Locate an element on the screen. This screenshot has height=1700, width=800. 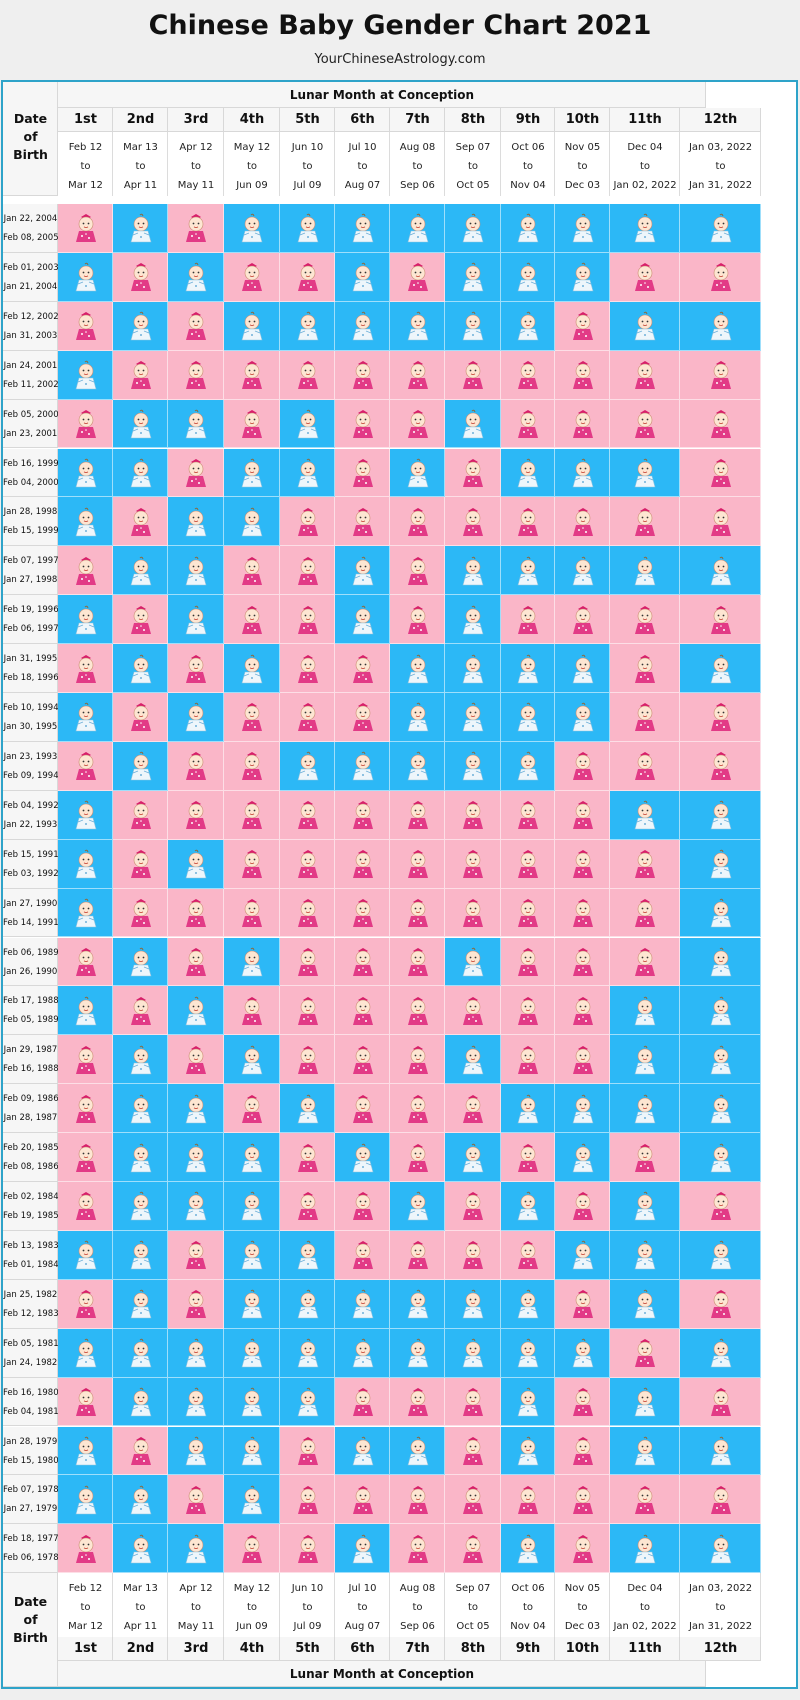
month-range-cell is located at coordinates (140, 1605).